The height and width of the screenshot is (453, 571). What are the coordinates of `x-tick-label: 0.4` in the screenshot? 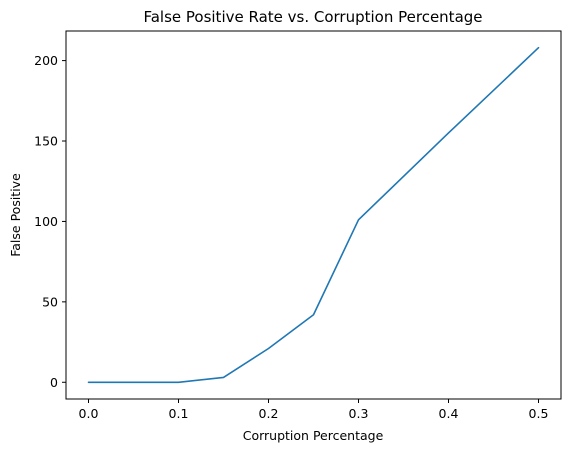 It's located at (449, 413).